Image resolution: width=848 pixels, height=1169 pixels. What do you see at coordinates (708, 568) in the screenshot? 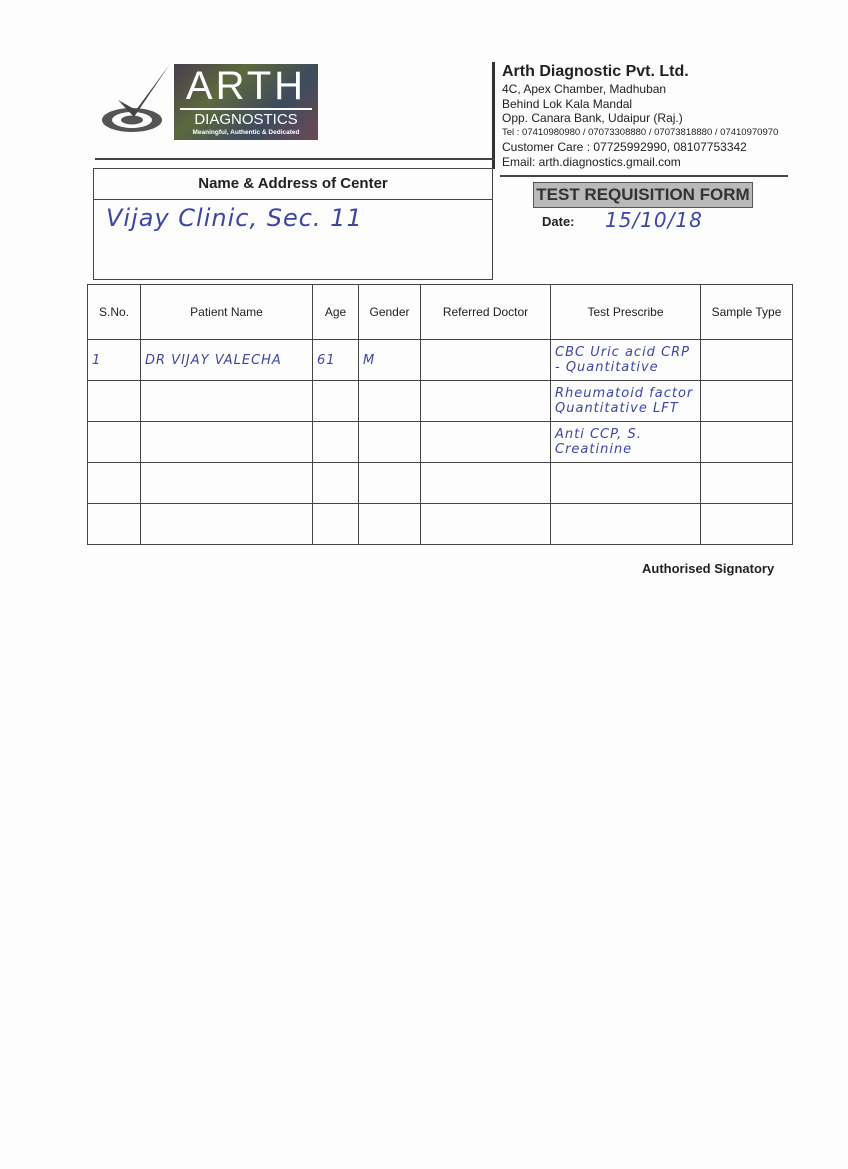
I see `authorised-signatory: Authorised Signatory` at bounding box center [708, 568].